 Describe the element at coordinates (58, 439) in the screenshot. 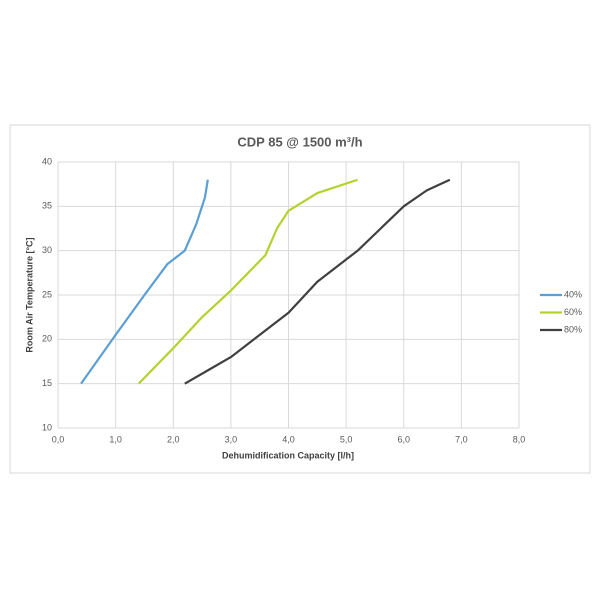

I see `x-tick-label: 0,0` at that location.